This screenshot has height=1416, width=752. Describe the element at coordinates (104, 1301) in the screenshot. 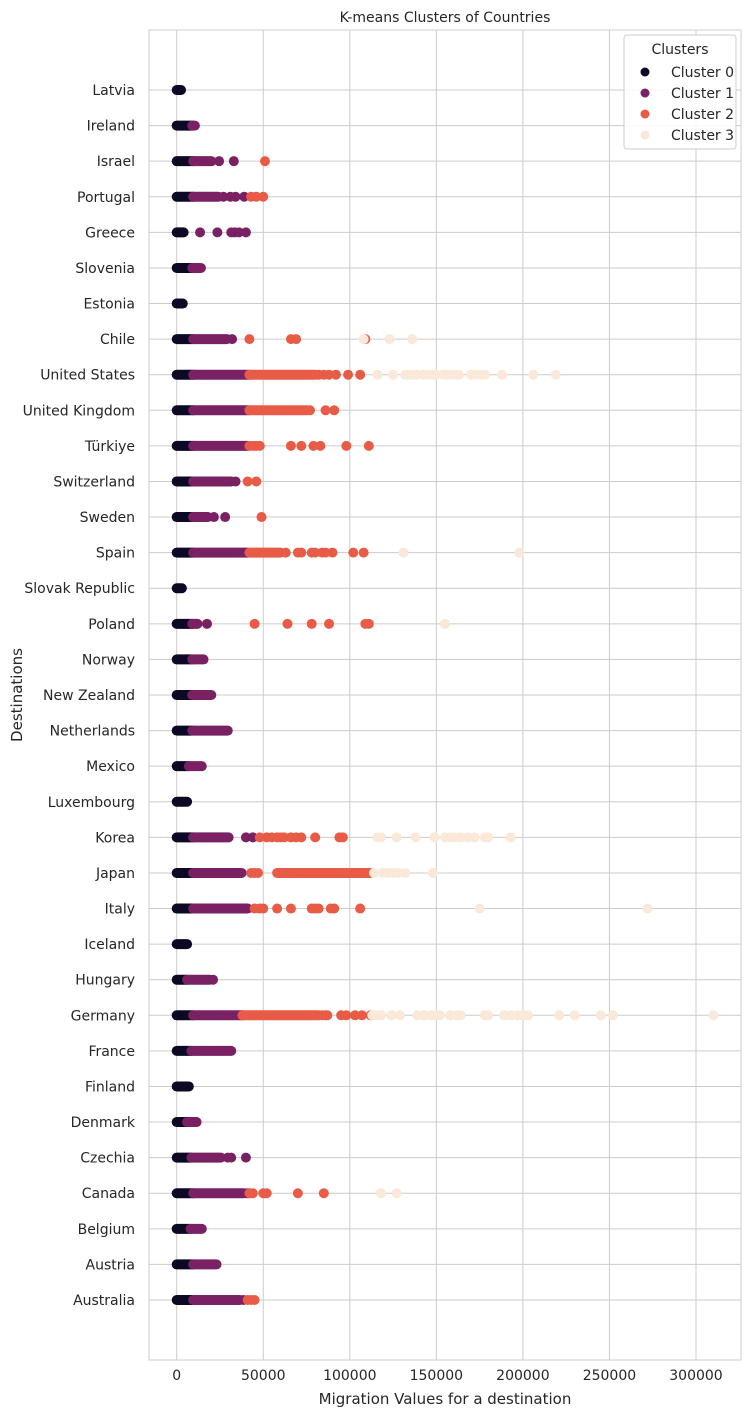

I see `y-tick-australia: Australia` at that location.